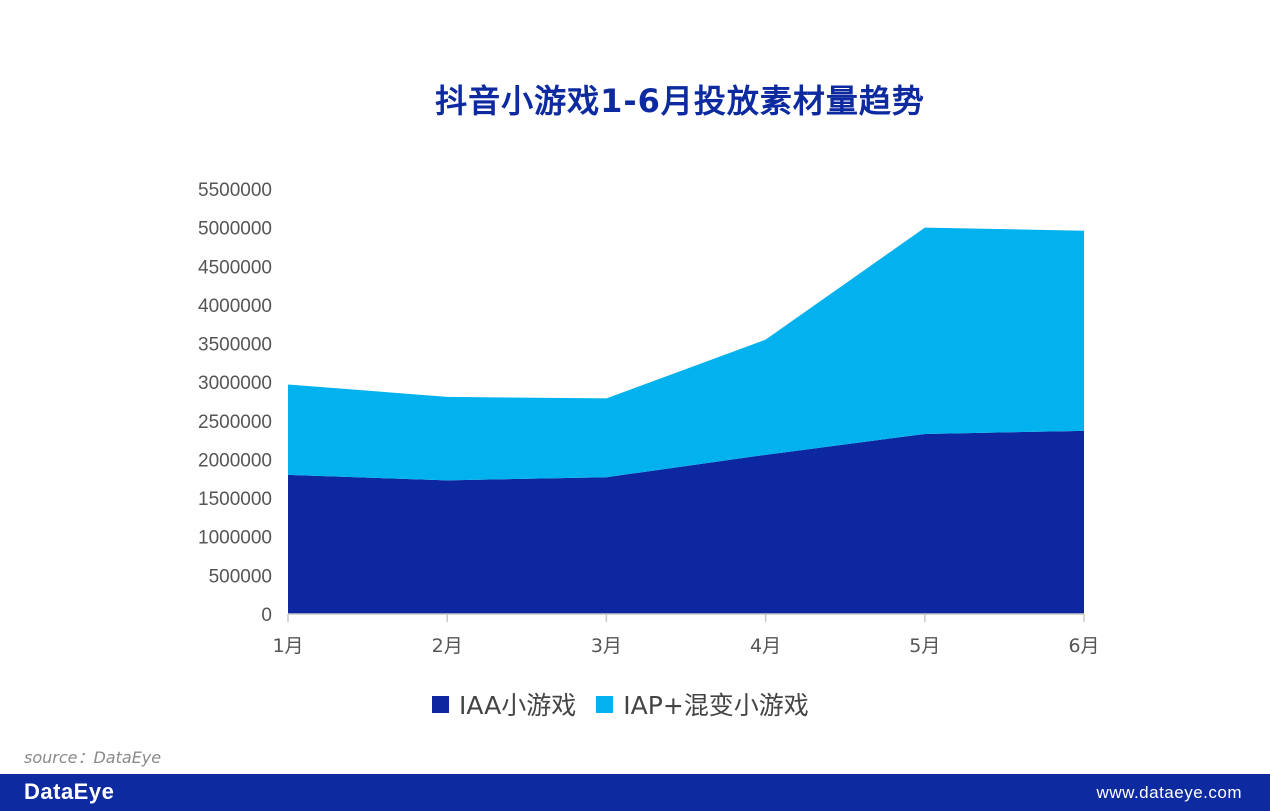 This screenshot has width=1270, height=811. What do you see at coordinates (235, 538) in the screenshot?
I see `y-tick-label: 1000000` at bounding box center [235, 538].